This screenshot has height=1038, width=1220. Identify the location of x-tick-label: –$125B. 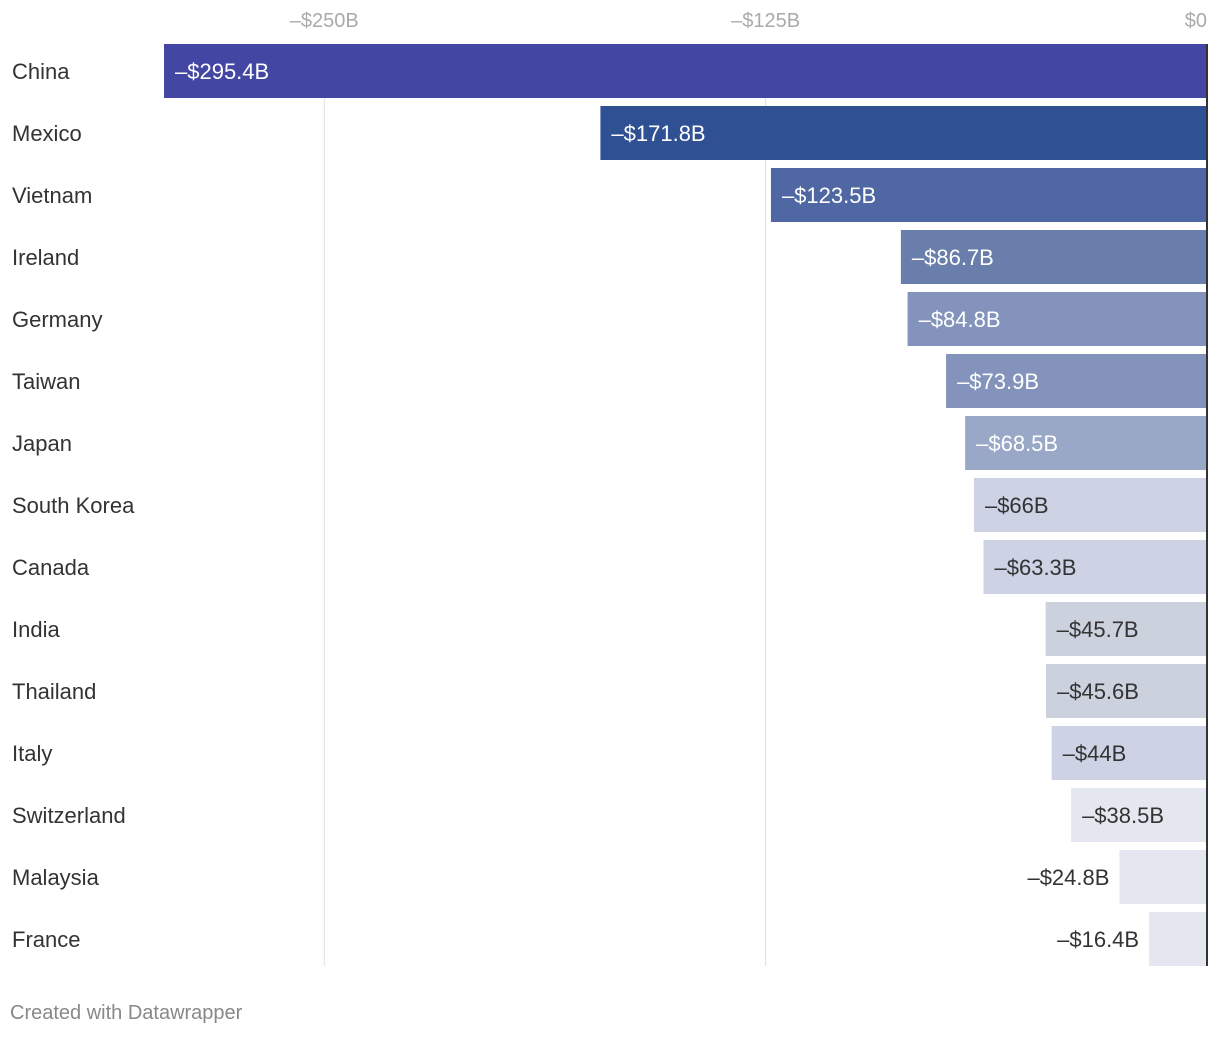
(765, 21).